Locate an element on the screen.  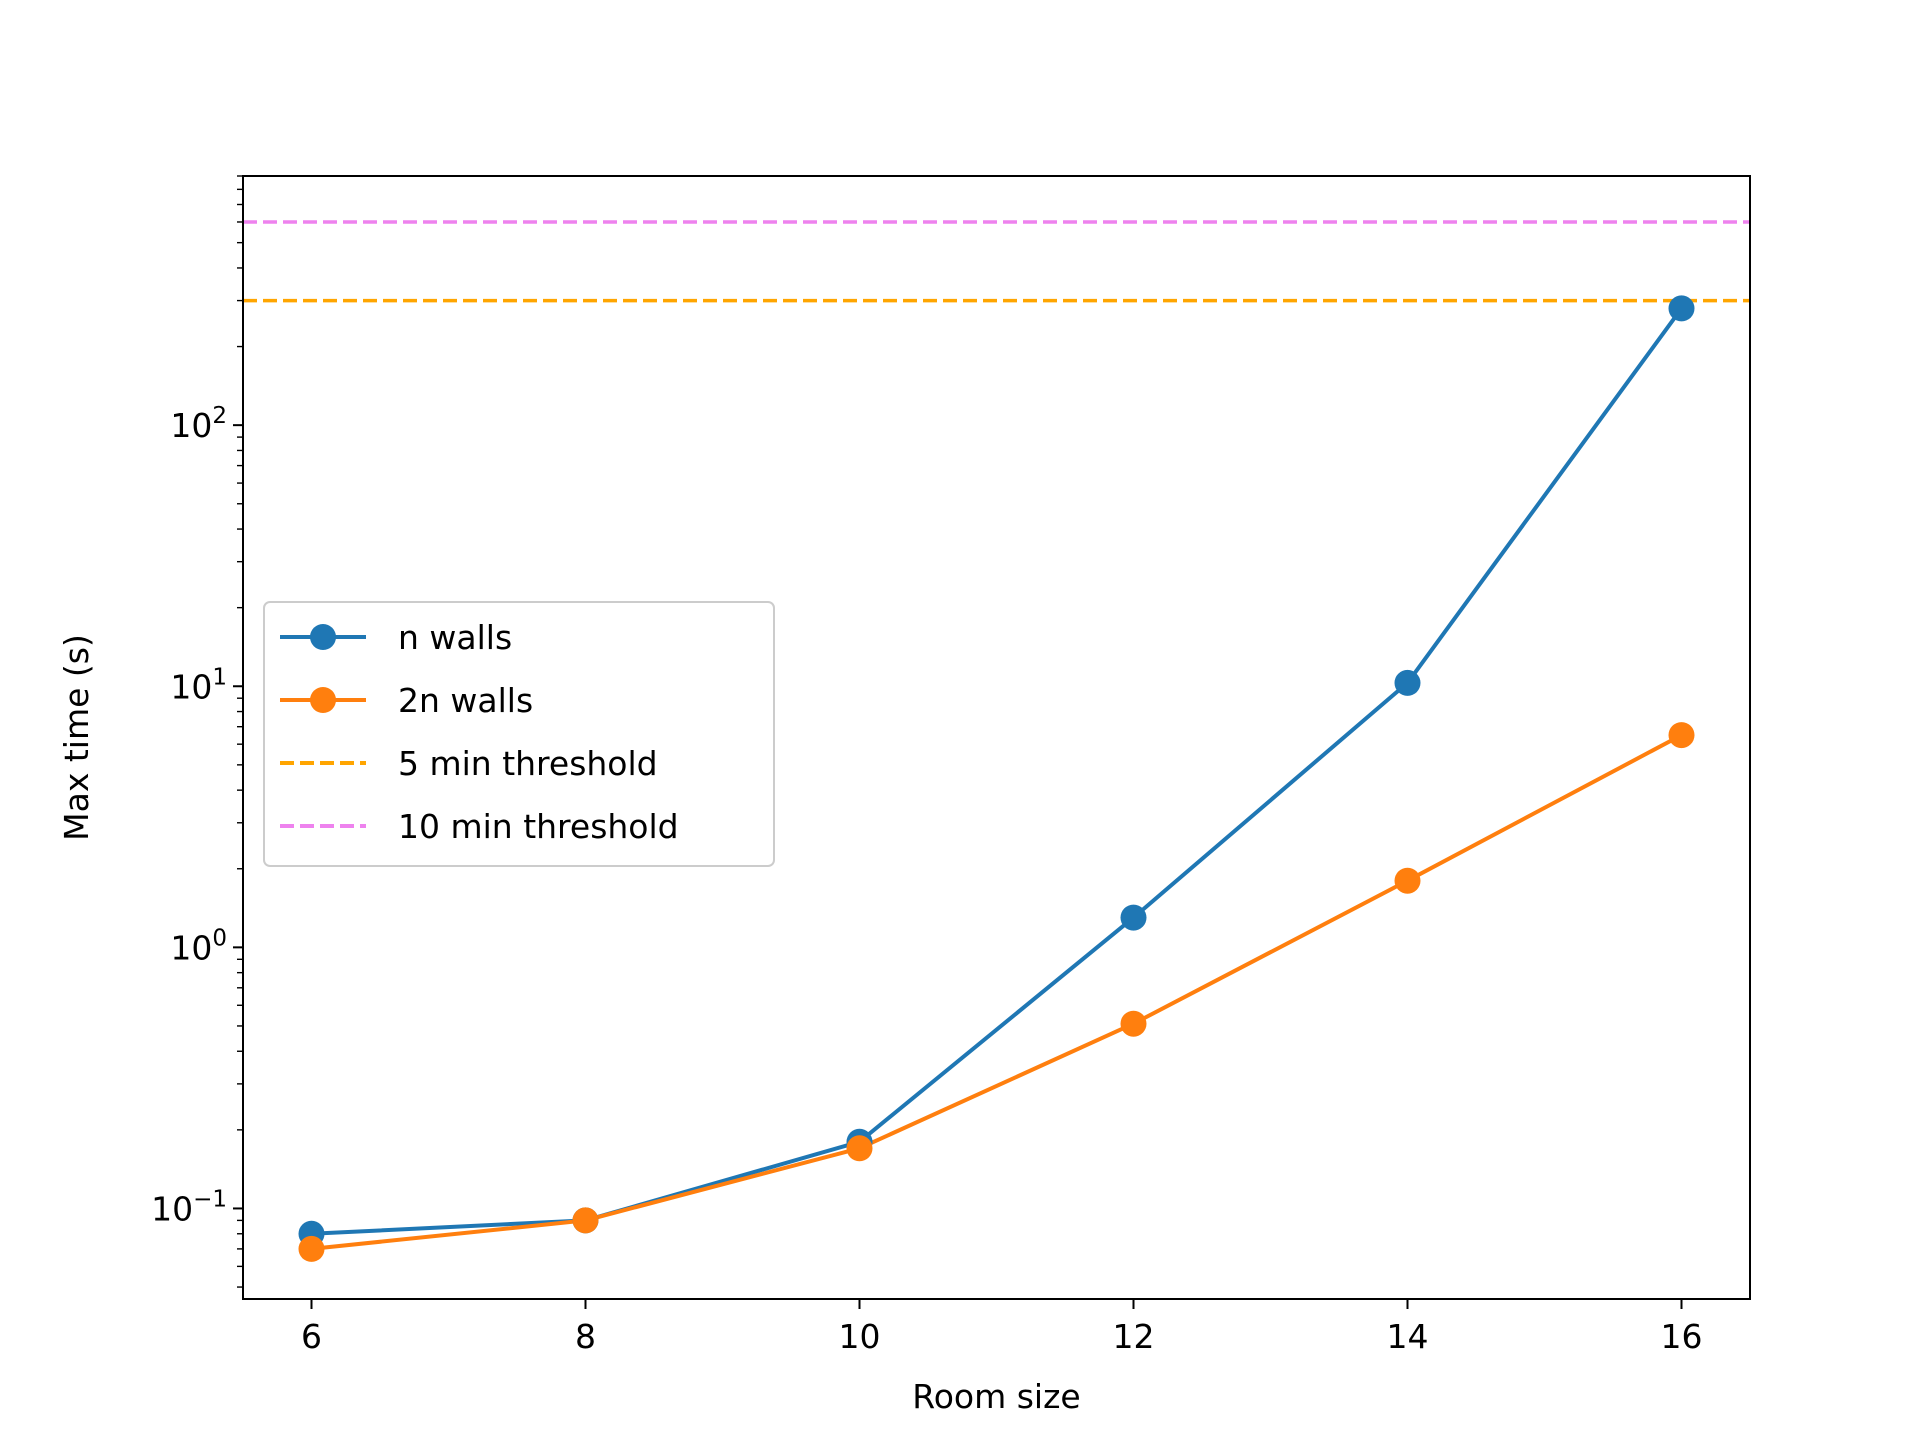
x-tick-label: 6 is located at coordinates (311, 1336).